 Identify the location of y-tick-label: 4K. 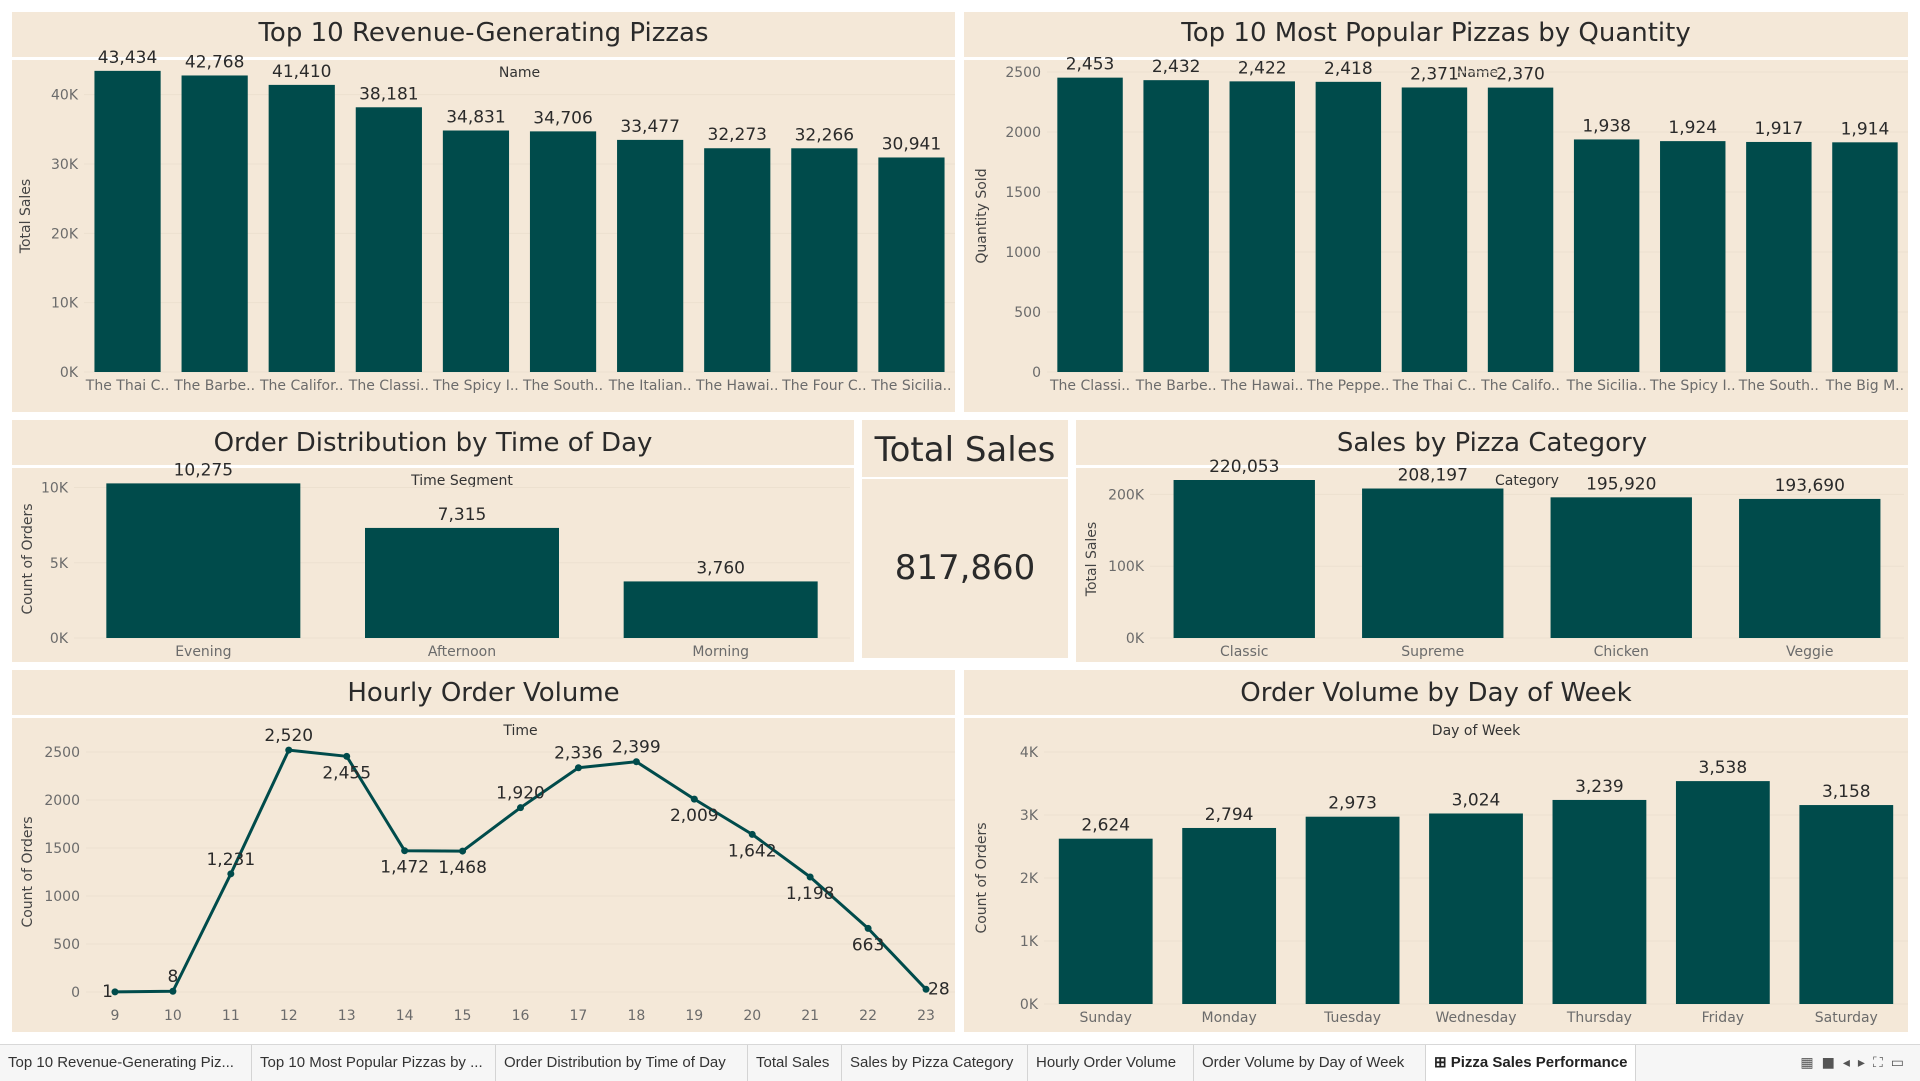
(1029, 753).